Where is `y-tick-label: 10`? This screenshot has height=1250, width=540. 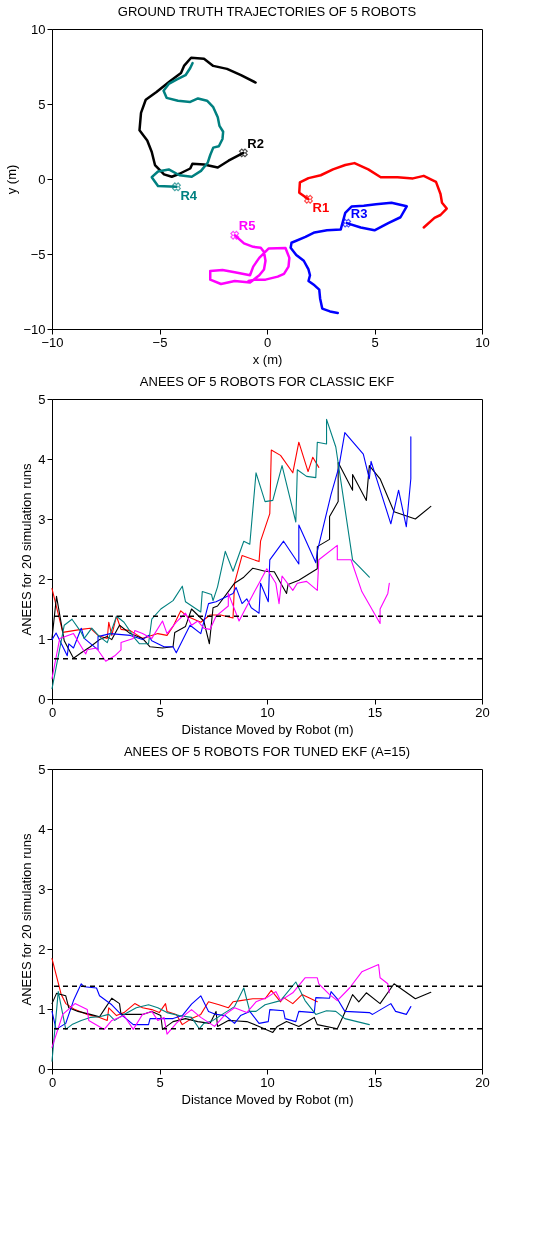 y-tick-label: 10 is located at coordinates (38, 29).